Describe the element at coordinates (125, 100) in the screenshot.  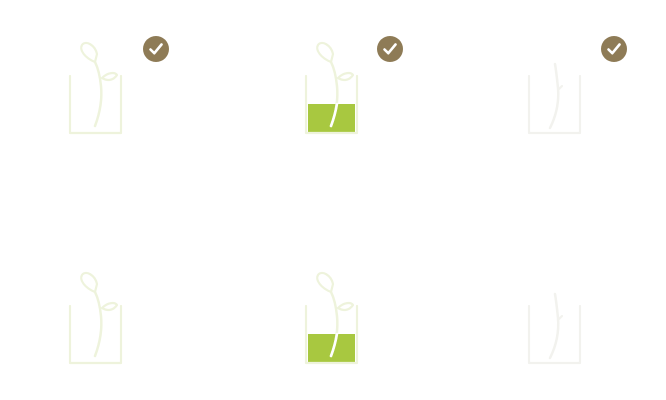
I see `tile-sprout-cup-empty-checked` at that location.